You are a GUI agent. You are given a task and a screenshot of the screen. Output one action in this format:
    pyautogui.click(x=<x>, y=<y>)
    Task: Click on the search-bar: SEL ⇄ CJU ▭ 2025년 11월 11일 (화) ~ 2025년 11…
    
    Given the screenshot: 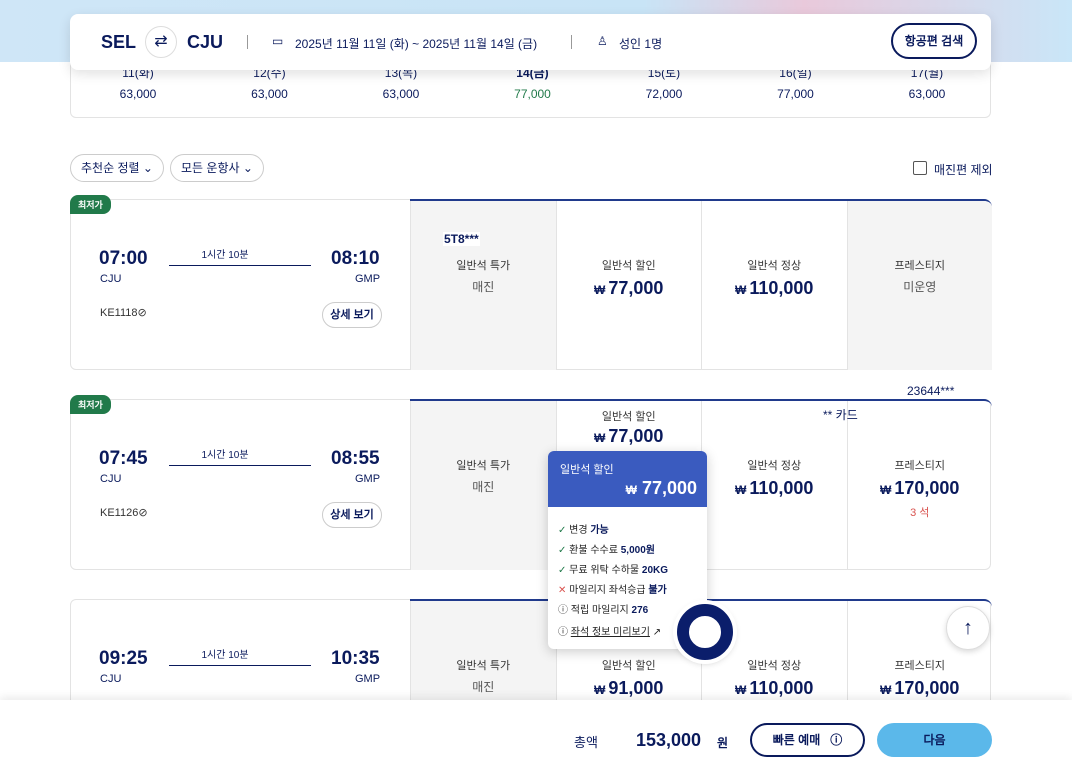 What is the action you would take?
    pyautogui.click(x=530, y=42)
    